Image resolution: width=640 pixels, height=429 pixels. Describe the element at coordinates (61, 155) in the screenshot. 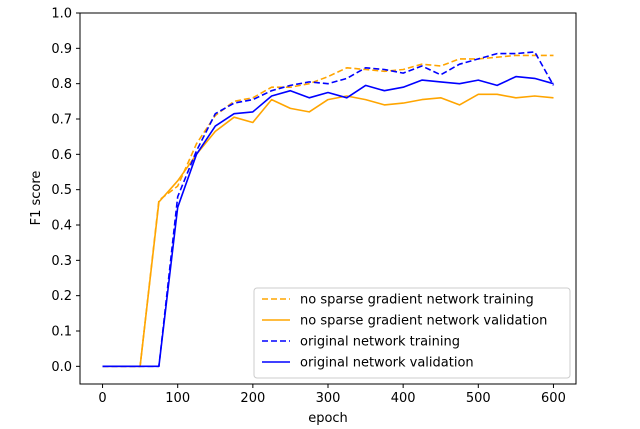

I see `y-tick-label: 0.6` at that location.